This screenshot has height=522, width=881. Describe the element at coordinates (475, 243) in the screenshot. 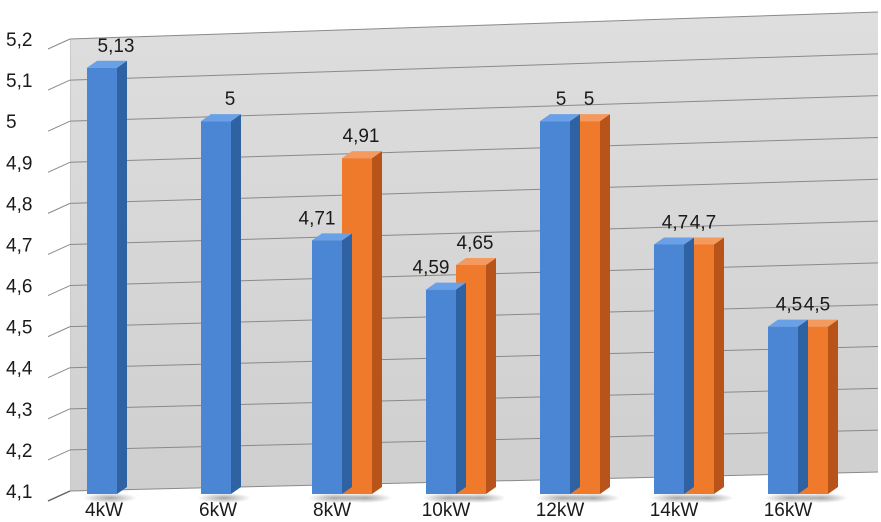

I see `data-label: 4,65` at that location.